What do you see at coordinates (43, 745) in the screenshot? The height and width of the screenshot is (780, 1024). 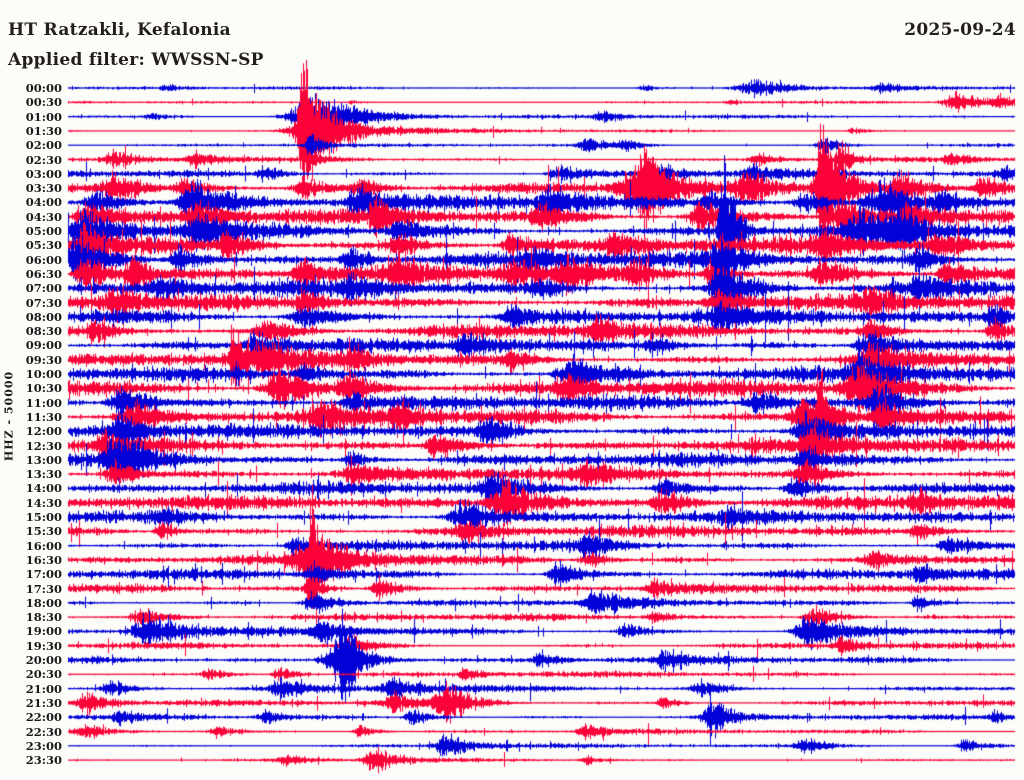 I see `time-label-23:00: 23:00` at bounding box center [43, 745].